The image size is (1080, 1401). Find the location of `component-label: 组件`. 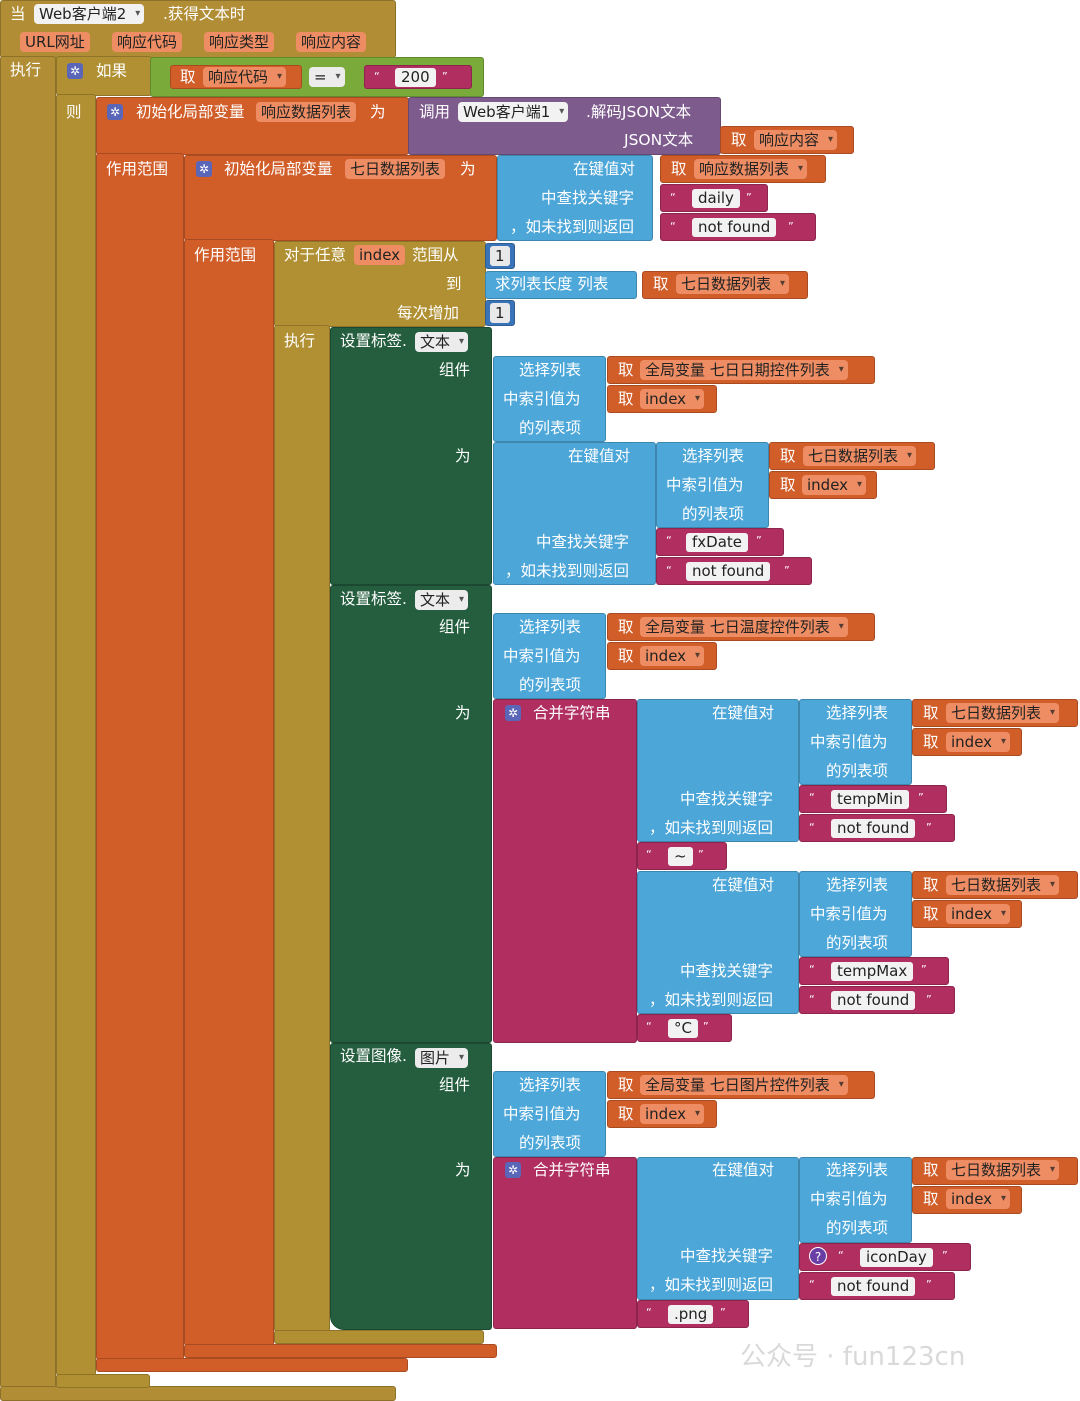

component-label: 组件 is located at coordinates (455, 627).